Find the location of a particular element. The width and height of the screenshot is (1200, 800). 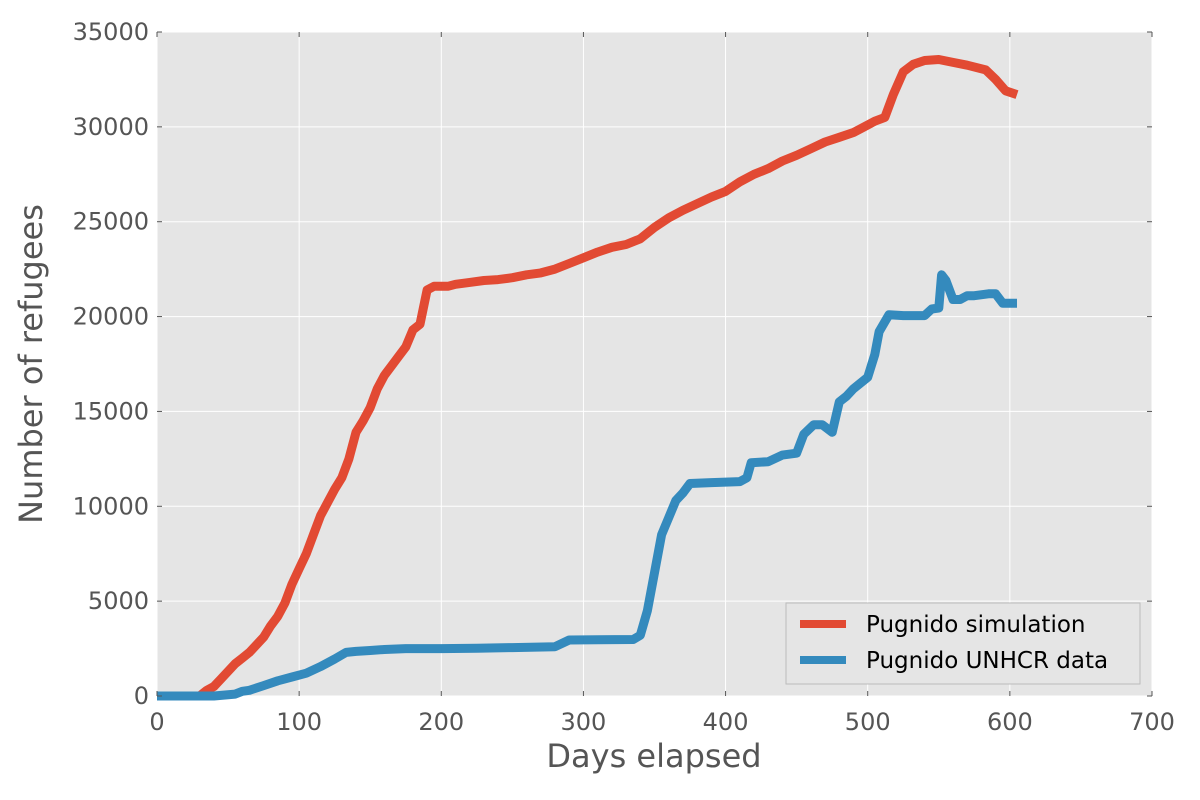

x-tick-label: 600 is located at coordinates (1010, 722).